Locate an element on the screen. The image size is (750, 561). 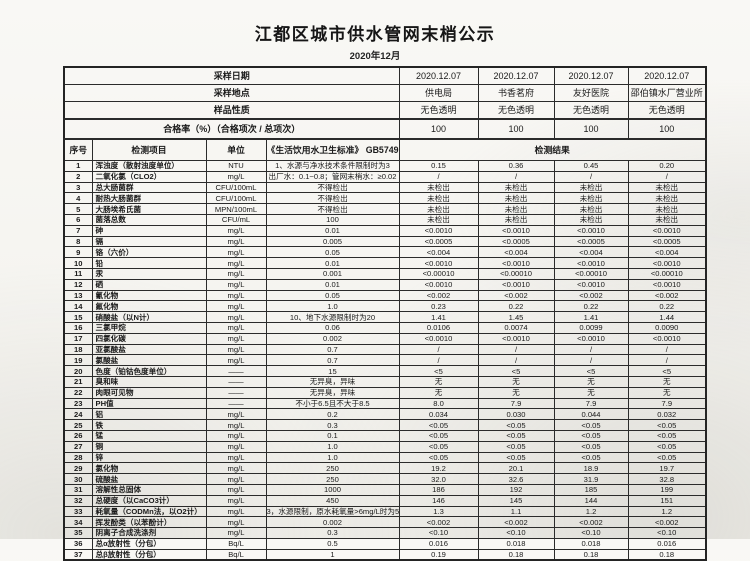
sampling-info-row: 样品性质 无色透明 无色透明 无色透明 无色透明 is located at coordinates (385, 110).